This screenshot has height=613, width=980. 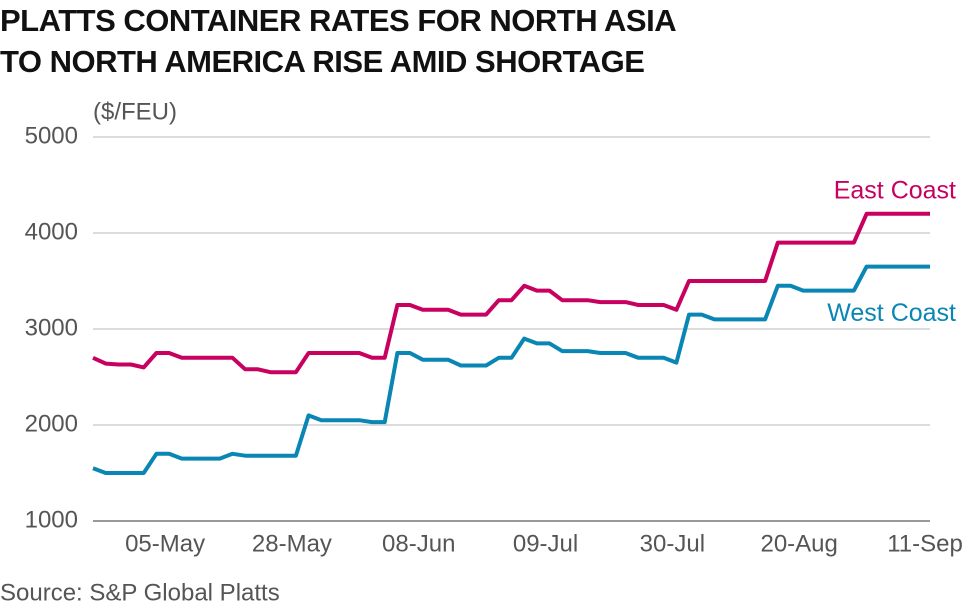 What do you see at coordinates (51, 327) in the screenshot?
I see `y-tick-label: 3000` at bounding box center [51, 327].